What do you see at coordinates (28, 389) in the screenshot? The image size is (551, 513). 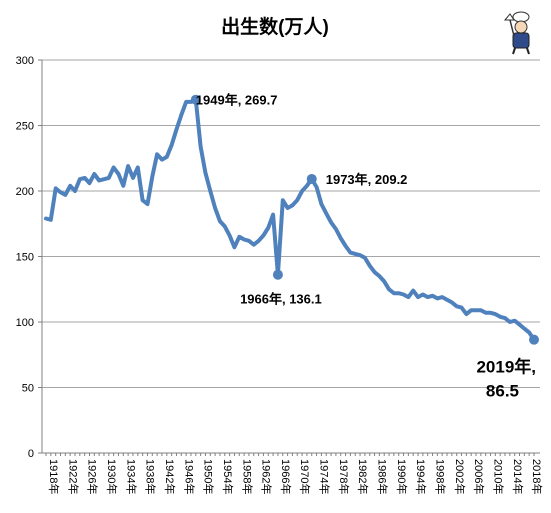 I see `y-tick-label: 50` at bounding box center [28, 389].